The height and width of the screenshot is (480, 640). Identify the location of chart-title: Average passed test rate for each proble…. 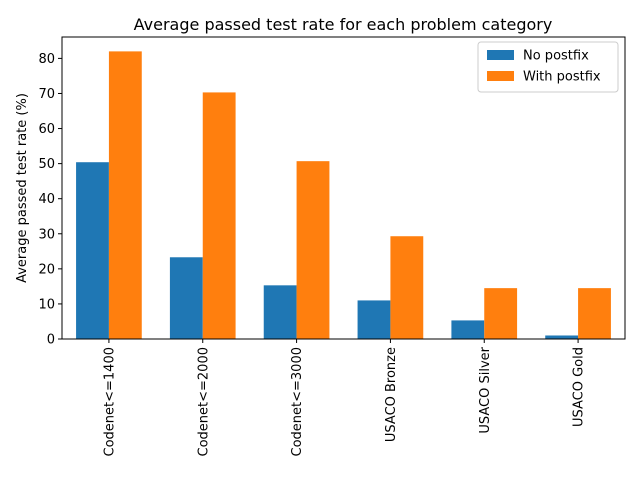
(343, 24).